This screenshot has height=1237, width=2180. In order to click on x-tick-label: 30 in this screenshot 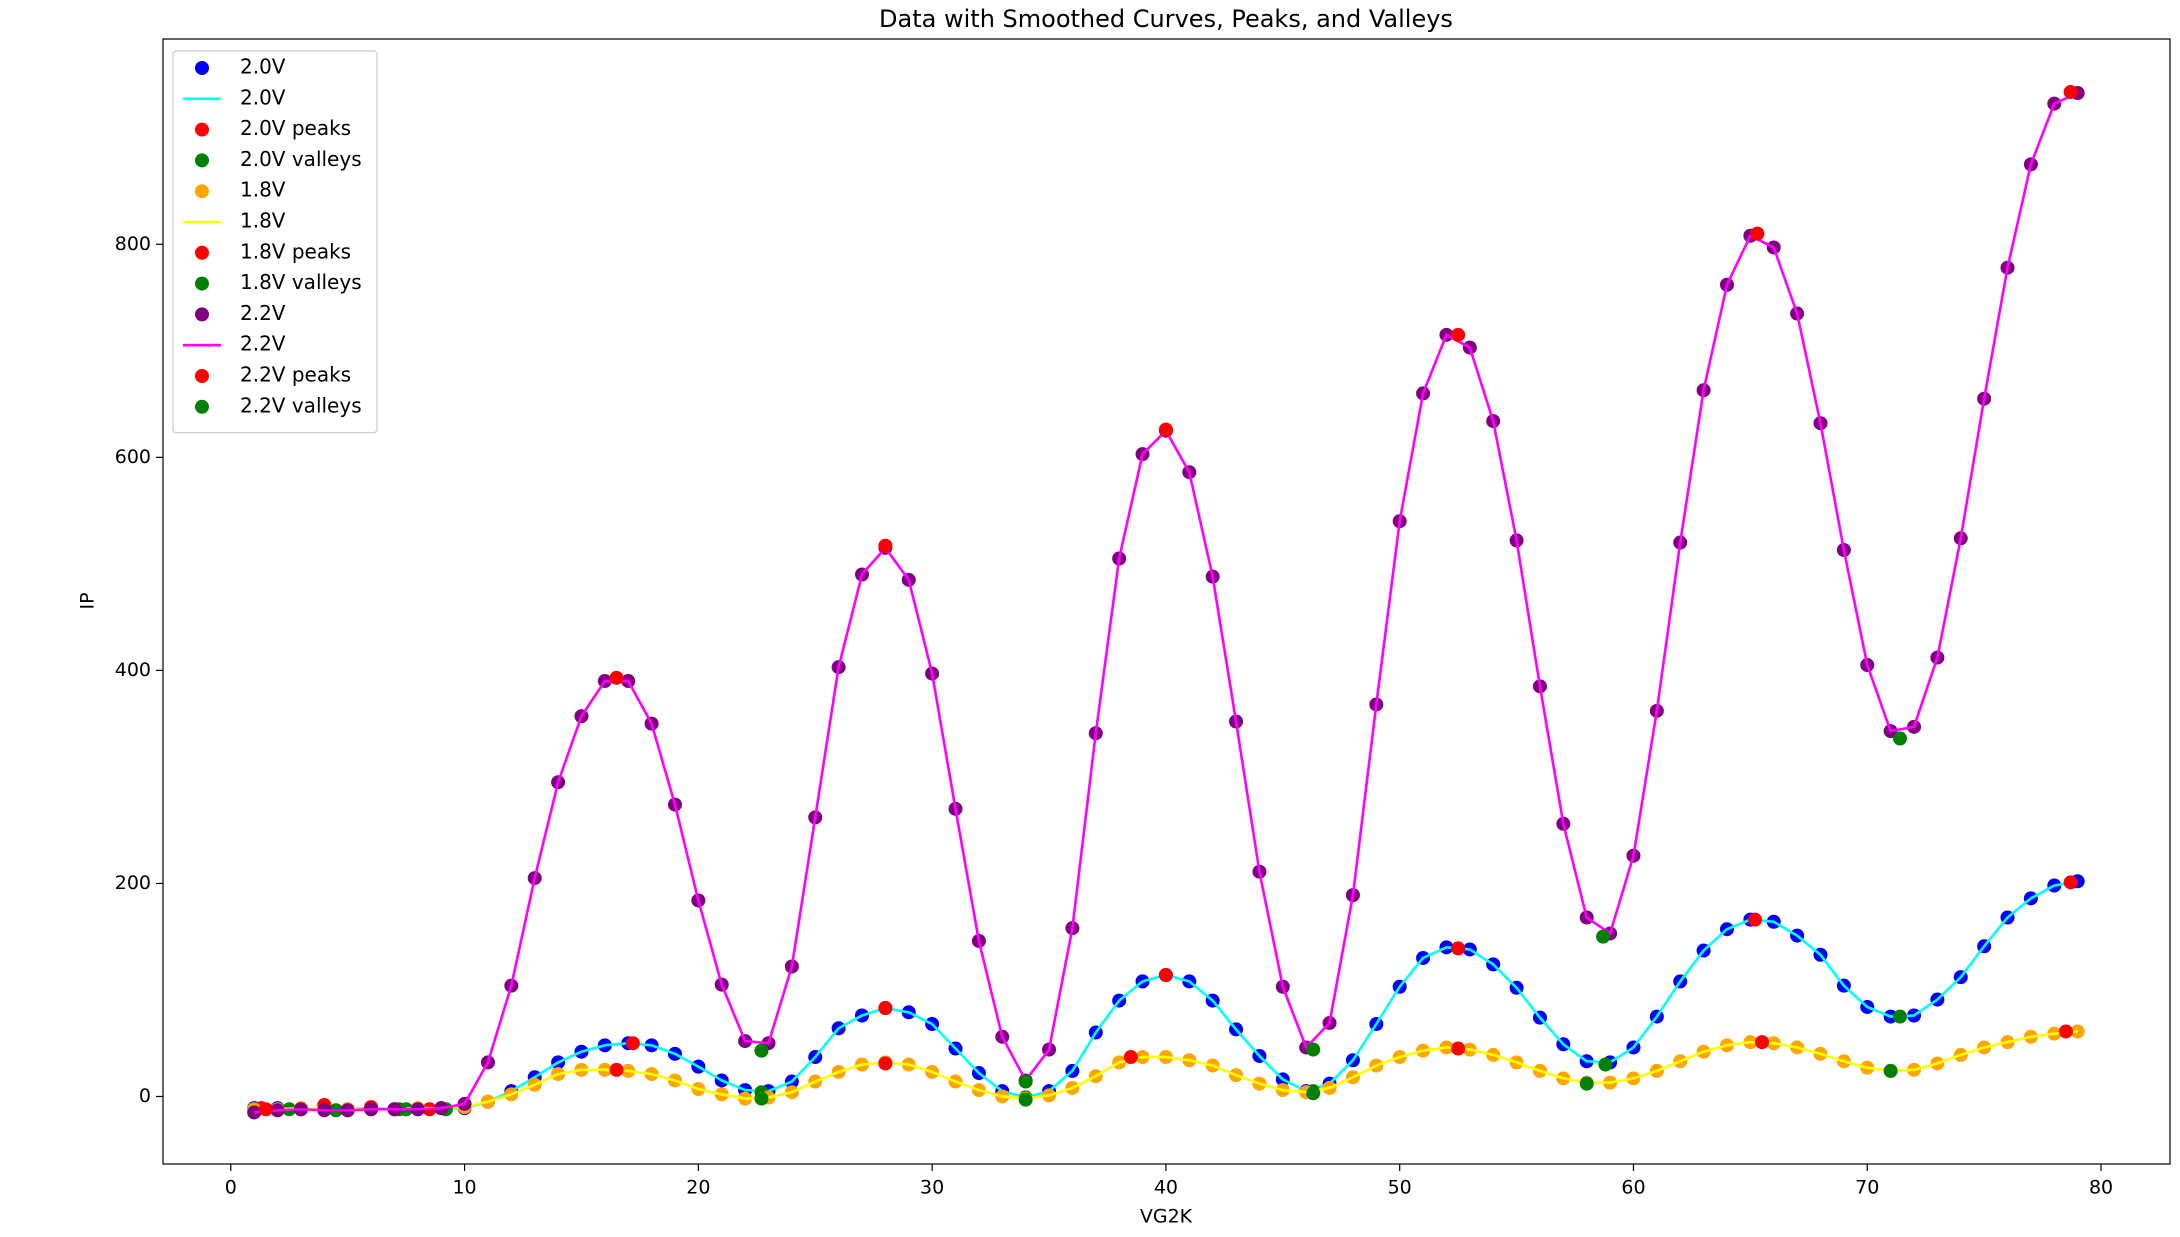, I will do `click(932, 1188)`.